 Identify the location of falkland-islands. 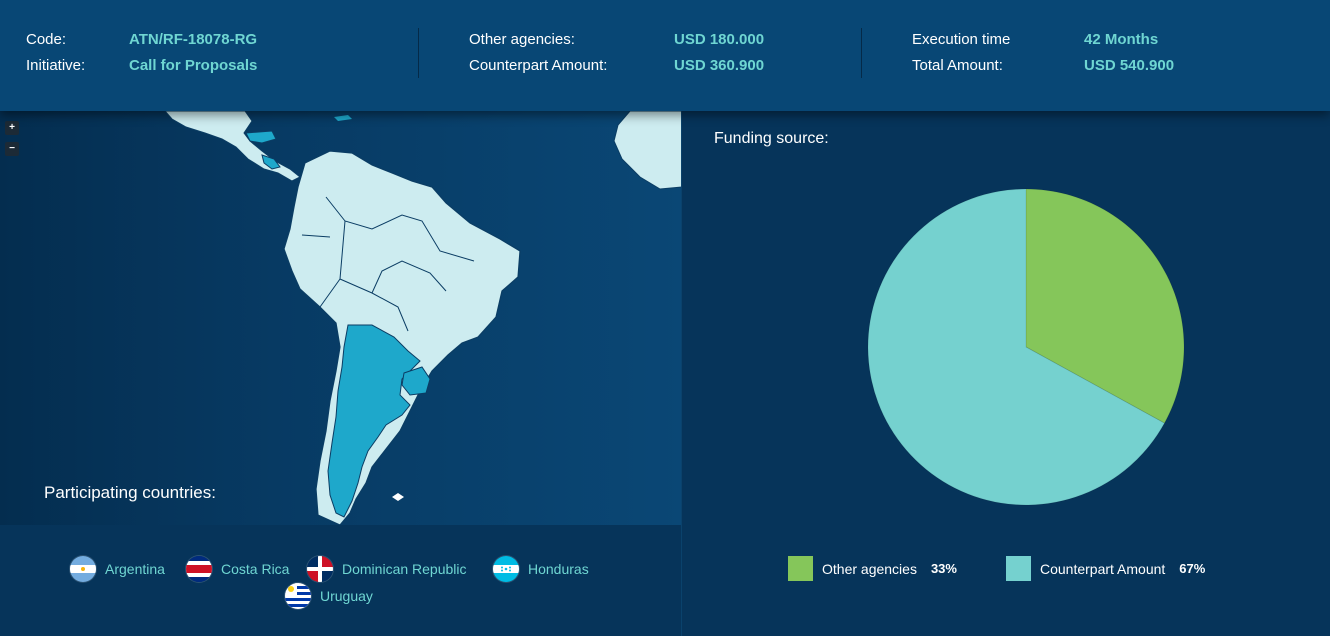
(398, 497).